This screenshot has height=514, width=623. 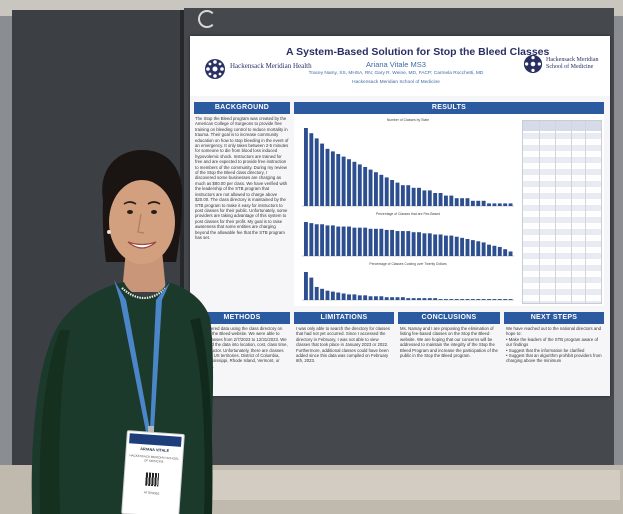 What do you see at coordinates (408, 214) in the screenshot?
I see `chart-title: Percentage of Classes that are Fee-Based` at bounding box center [408, 214].